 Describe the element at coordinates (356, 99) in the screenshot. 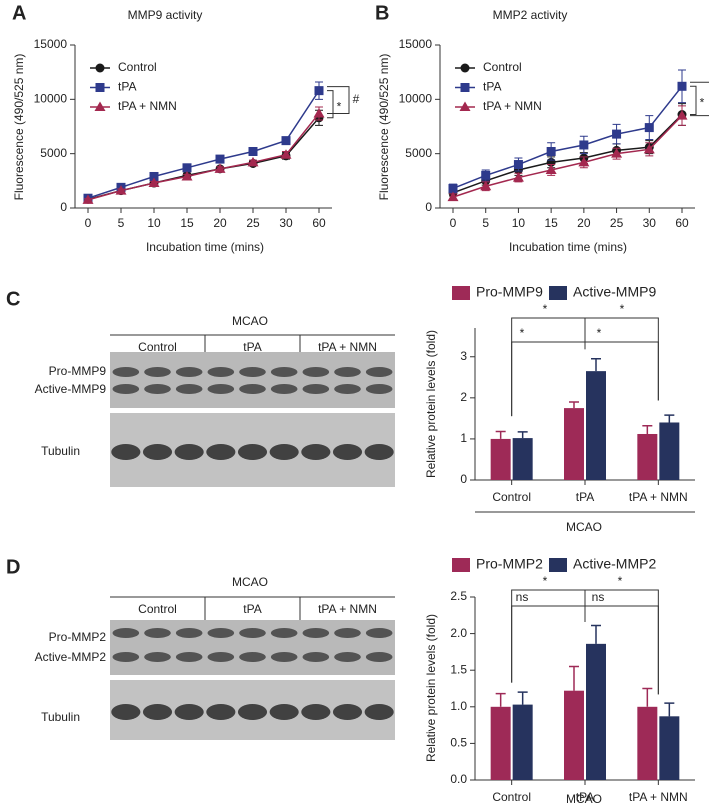

I see `annotation: #` at that location.